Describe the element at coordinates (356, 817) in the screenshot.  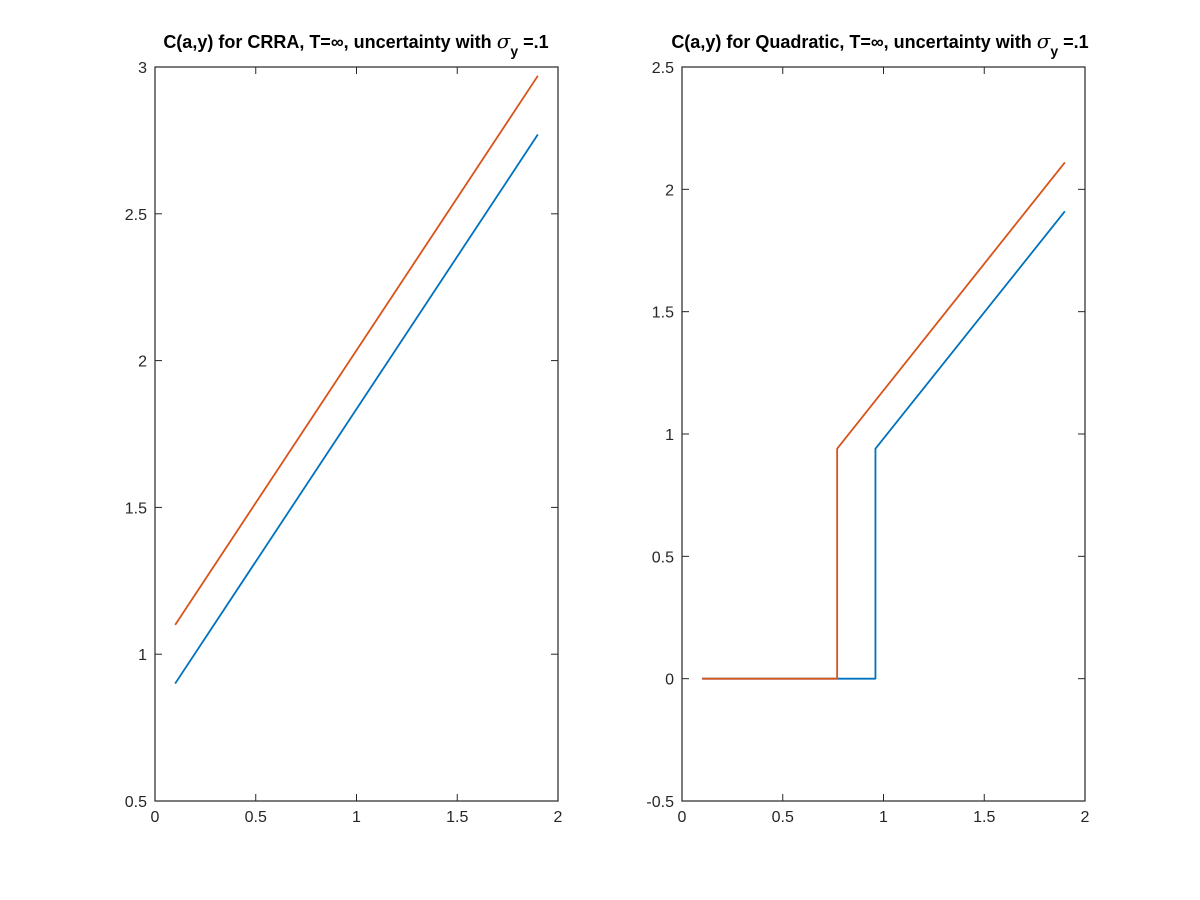
I see `x-tick-label-crra: 1` at that location.